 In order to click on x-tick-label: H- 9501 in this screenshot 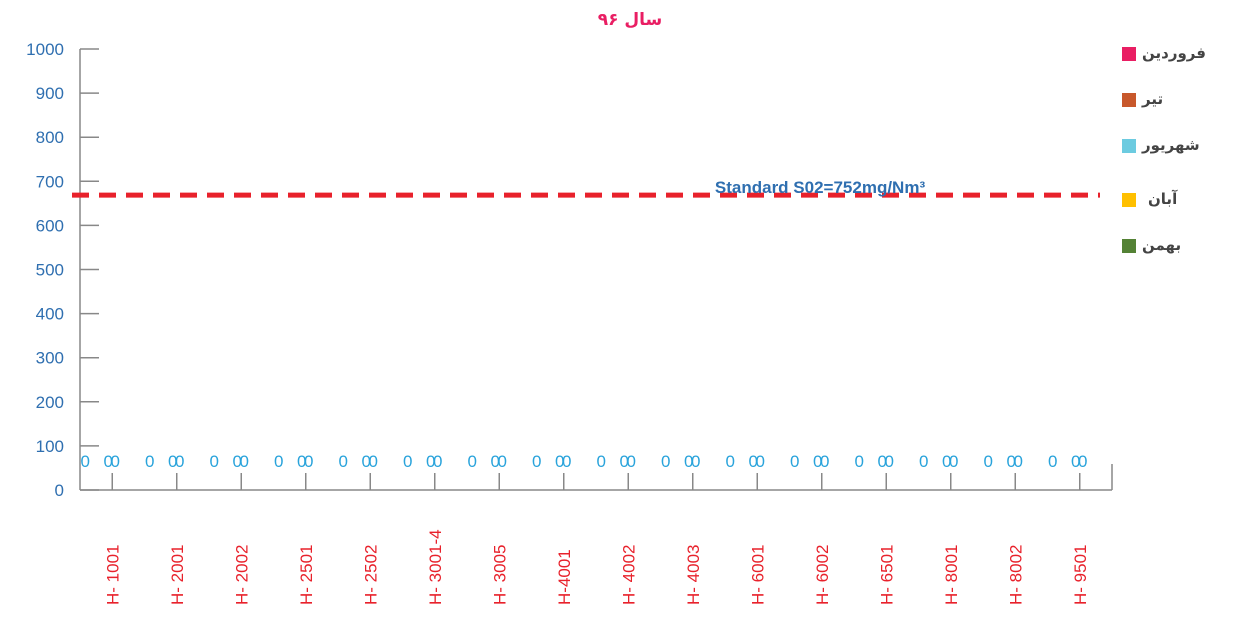, I will do `click(1080, 575)`.